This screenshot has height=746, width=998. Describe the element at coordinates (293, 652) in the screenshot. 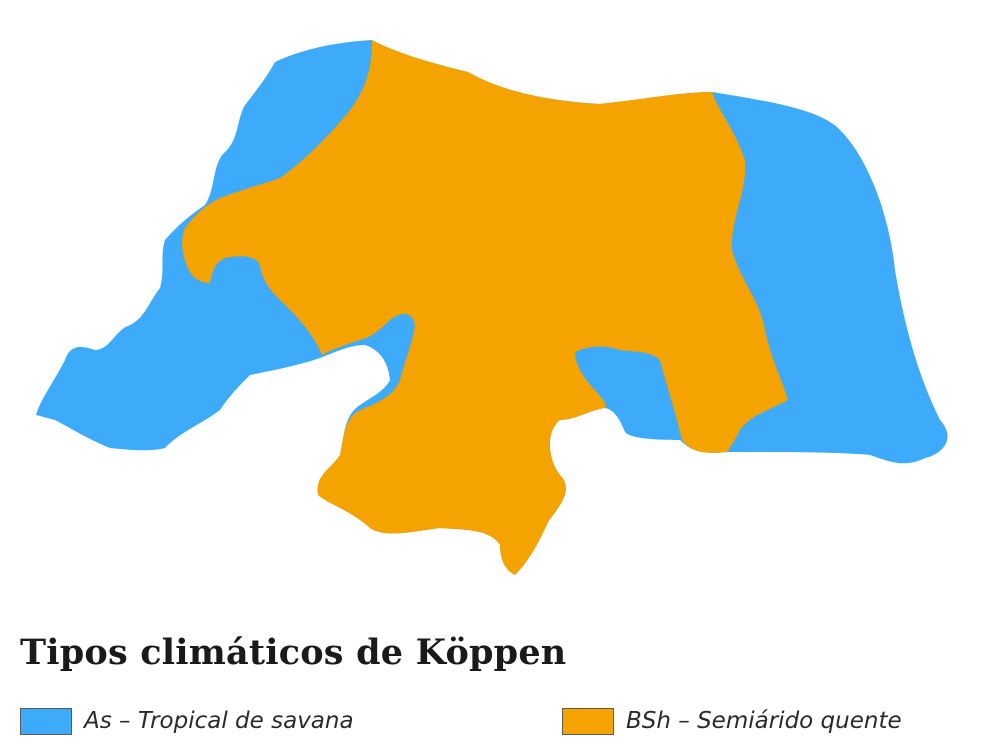

I see `legend-title: Tipos climáticos de Köppen` at that location.